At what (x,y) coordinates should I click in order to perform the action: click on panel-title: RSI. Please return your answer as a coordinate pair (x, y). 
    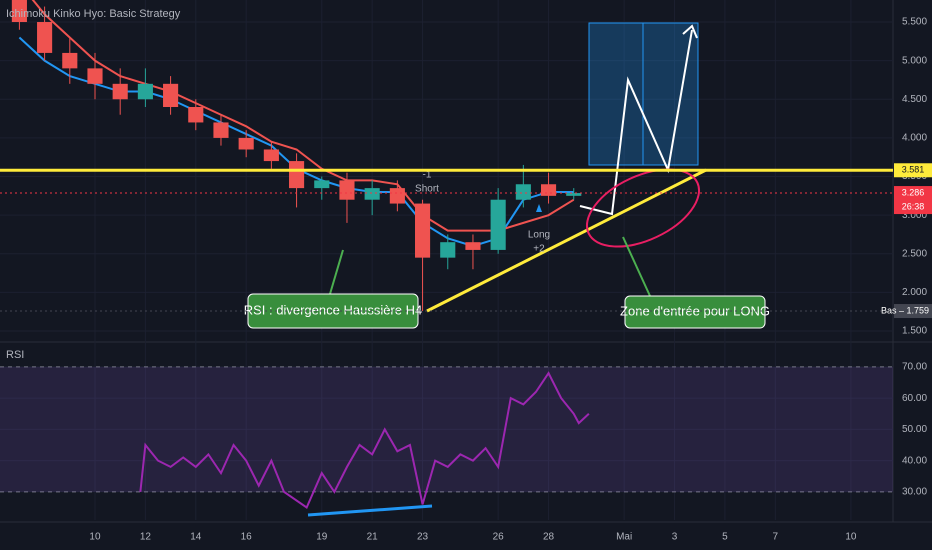
    Looking at the image, I should click on (15, 355).